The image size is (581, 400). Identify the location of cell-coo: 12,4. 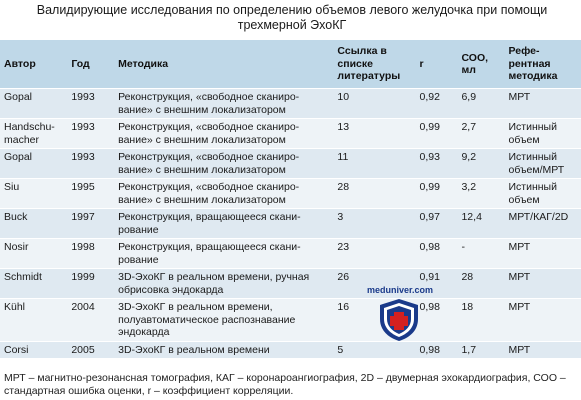
(481, 223).